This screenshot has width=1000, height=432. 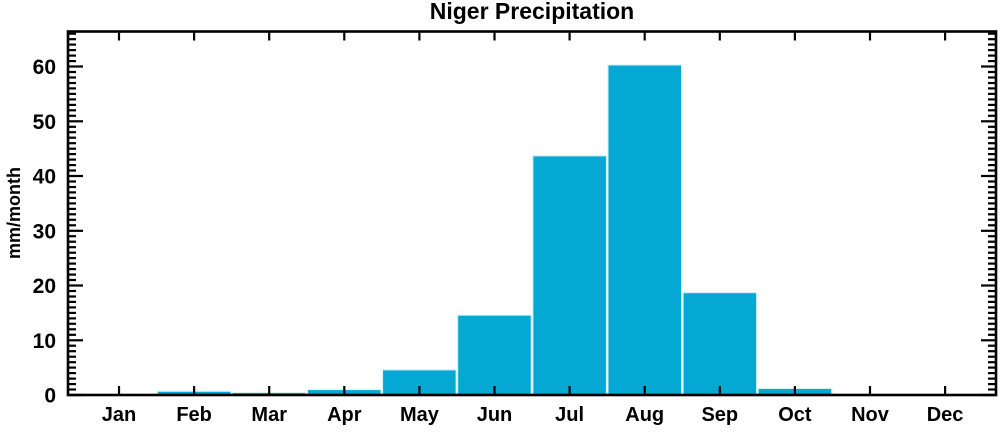 I want to click on y-tick-label: 50, so click(x=44, y=122).